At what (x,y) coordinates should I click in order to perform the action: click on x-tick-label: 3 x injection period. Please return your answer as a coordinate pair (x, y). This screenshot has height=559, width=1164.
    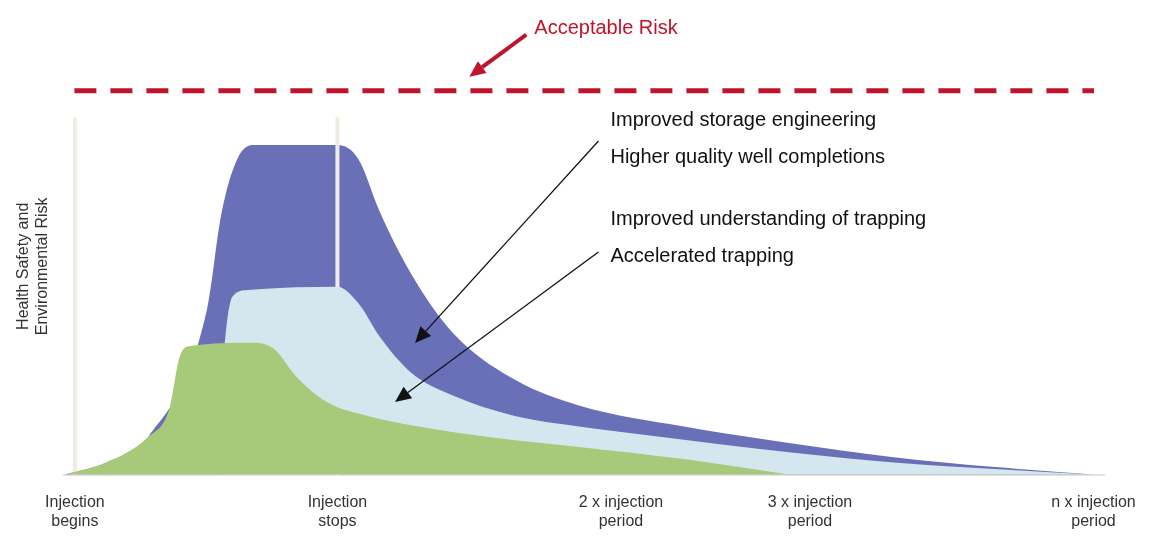
    Looking at the image, I should click on (810, 510).